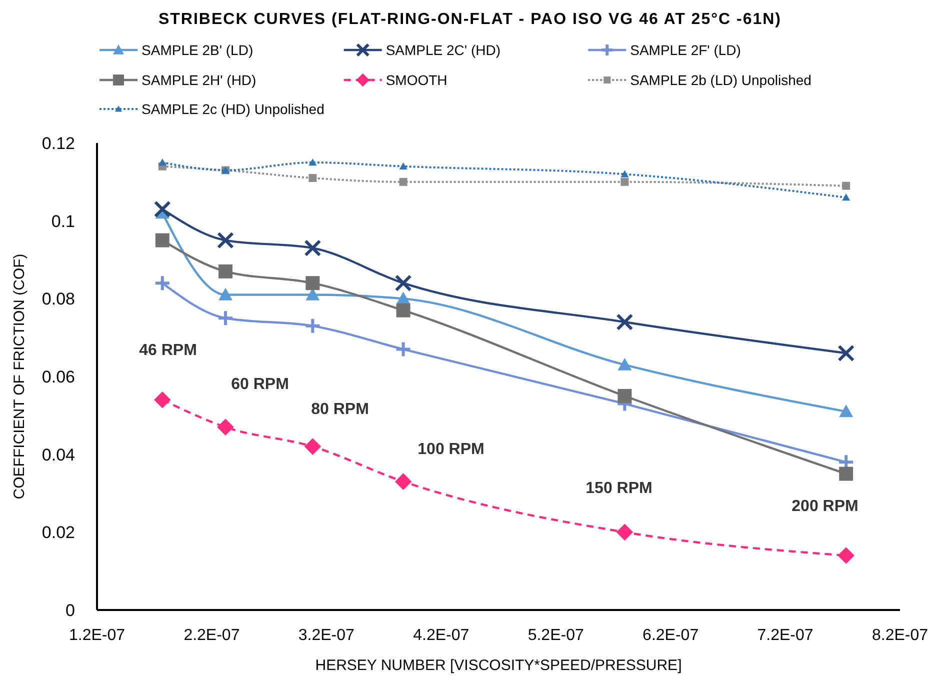  Describe the element at coordinates (443, 50) in the screenshot. I see `legend-label: SAMPLE 2C' (HD)` at that location.